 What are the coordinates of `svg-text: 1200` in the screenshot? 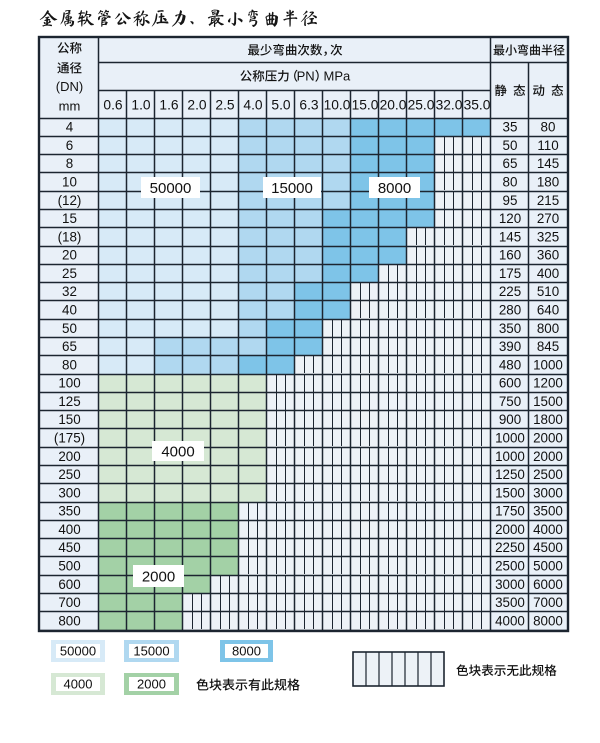 It's located at (548, 383).